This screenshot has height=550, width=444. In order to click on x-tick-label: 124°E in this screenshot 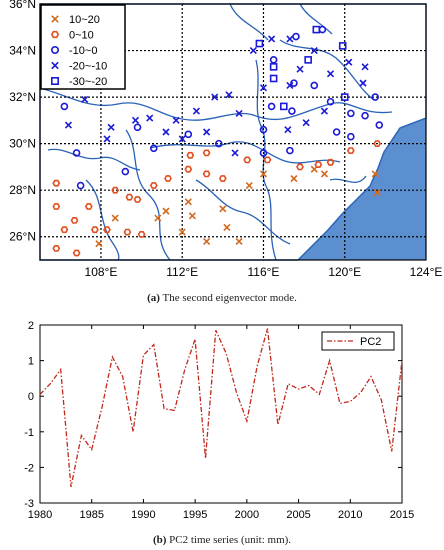, I will do `click(426, 272)`.